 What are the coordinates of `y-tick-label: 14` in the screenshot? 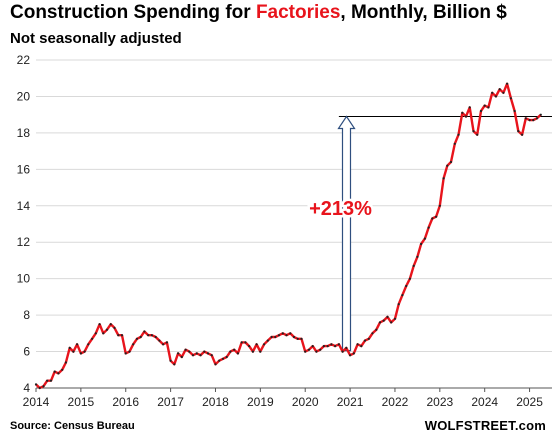 It's located at (24, 206).